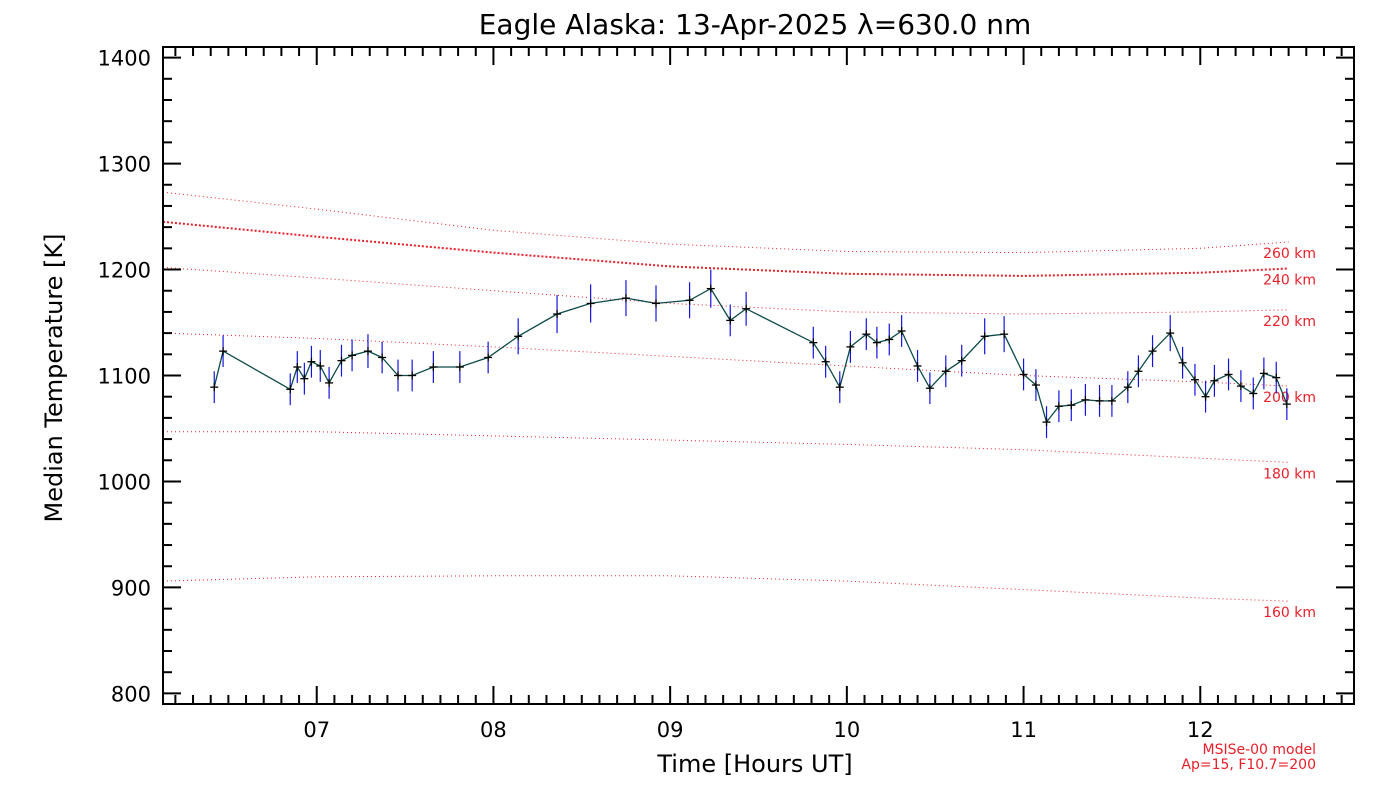  I want to click on model-annotation: MSISe-00 model, so click(1259, 750).